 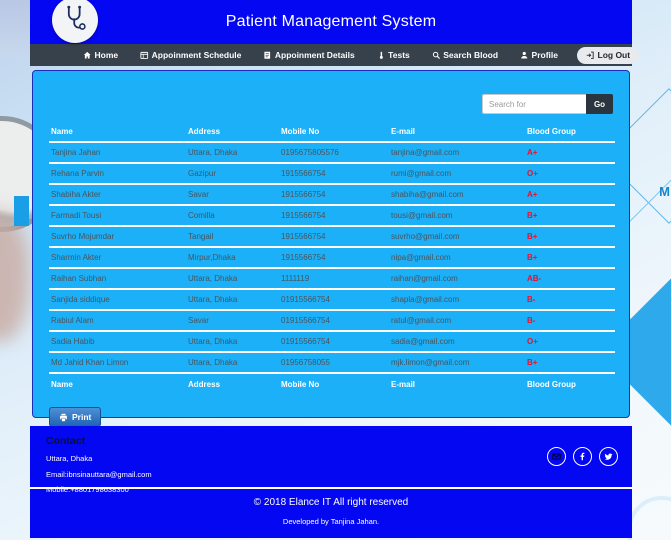 I want to click on cell-name: Farmadi Tousi, so click(x=117, y=216).